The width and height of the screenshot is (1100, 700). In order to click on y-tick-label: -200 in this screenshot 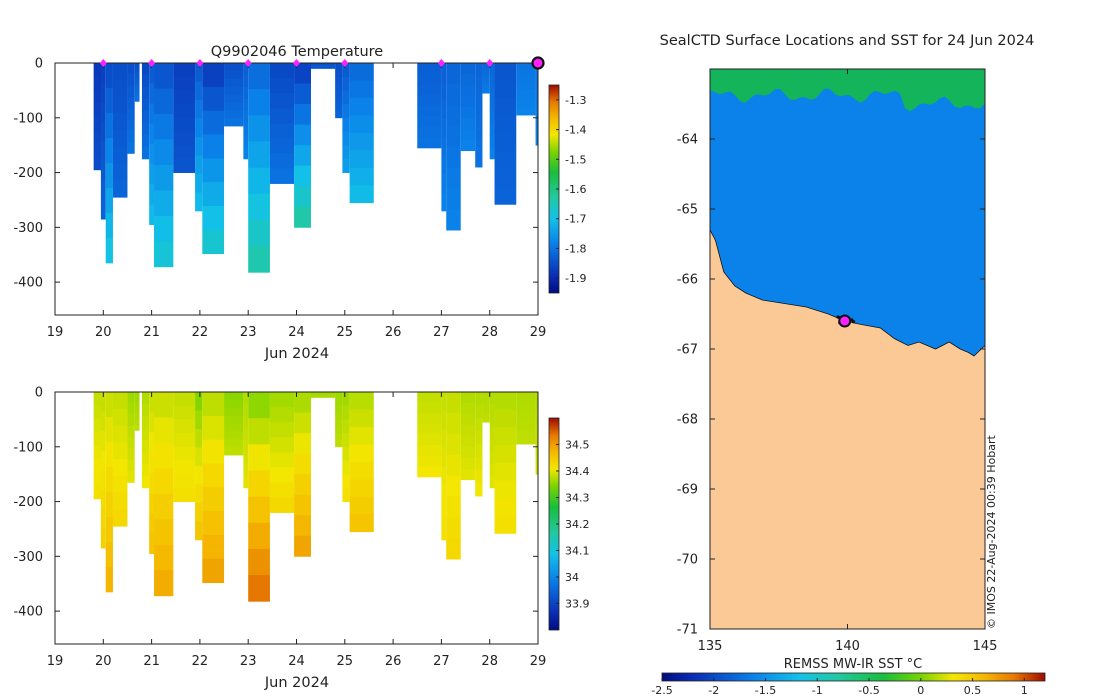, I will do `click(28, 173)`.